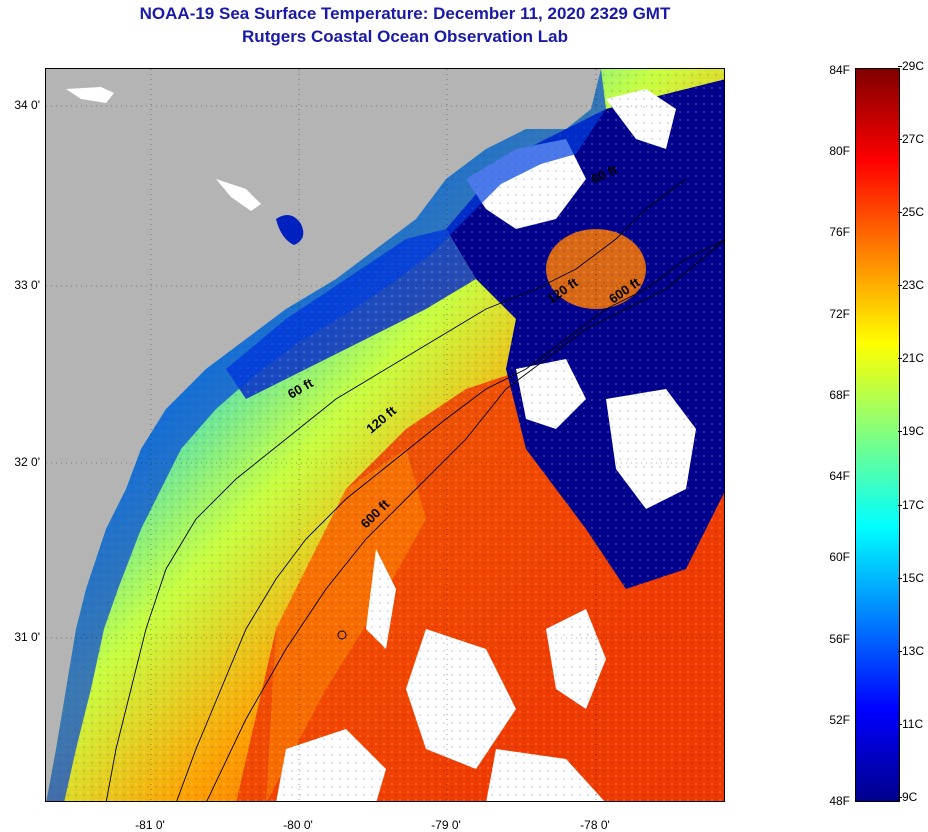  What do you see at coordinates (913, 650) in the screenshot?
I see `colorbar-c-label: 13C` at bounding box center [913, 650].